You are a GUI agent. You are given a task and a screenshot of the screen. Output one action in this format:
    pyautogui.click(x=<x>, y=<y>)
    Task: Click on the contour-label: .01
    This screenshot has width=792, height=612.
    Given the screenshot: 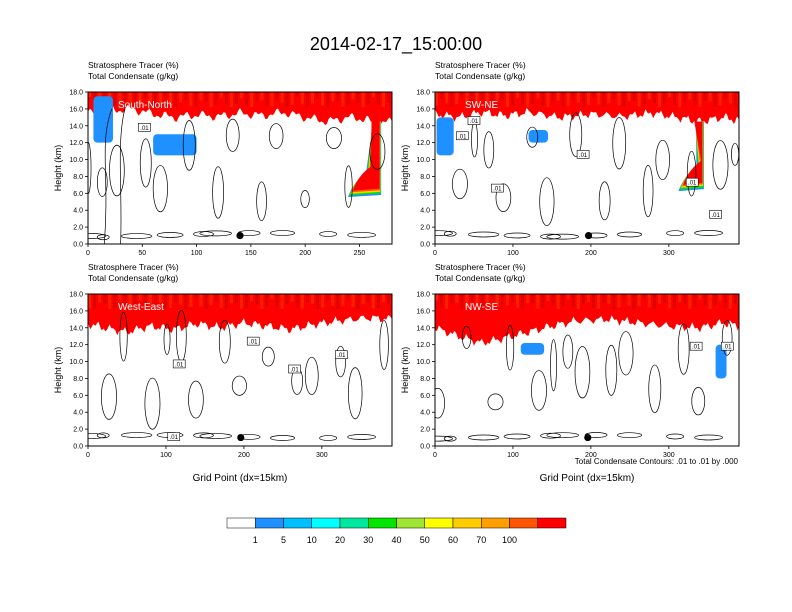 What is the action you would take?
    pyautogui.click(x=462, y=137)
    